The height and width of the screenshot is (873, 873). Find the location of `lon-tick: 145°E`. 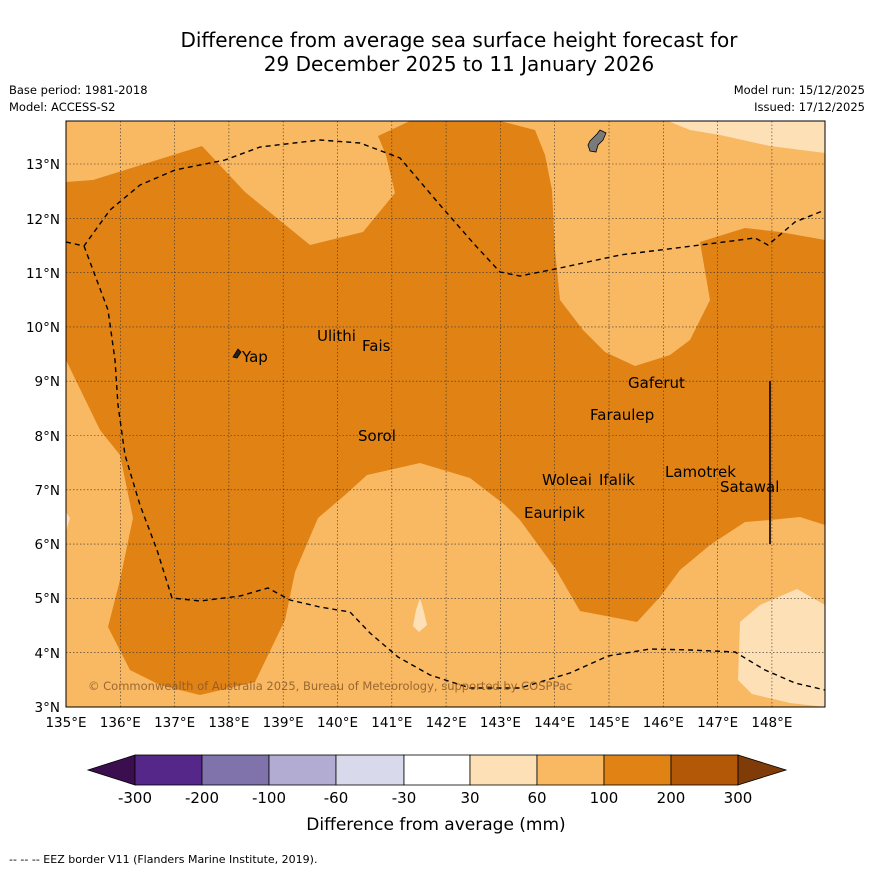

lon-tick: 145°E is located at coordinates (608, 723).